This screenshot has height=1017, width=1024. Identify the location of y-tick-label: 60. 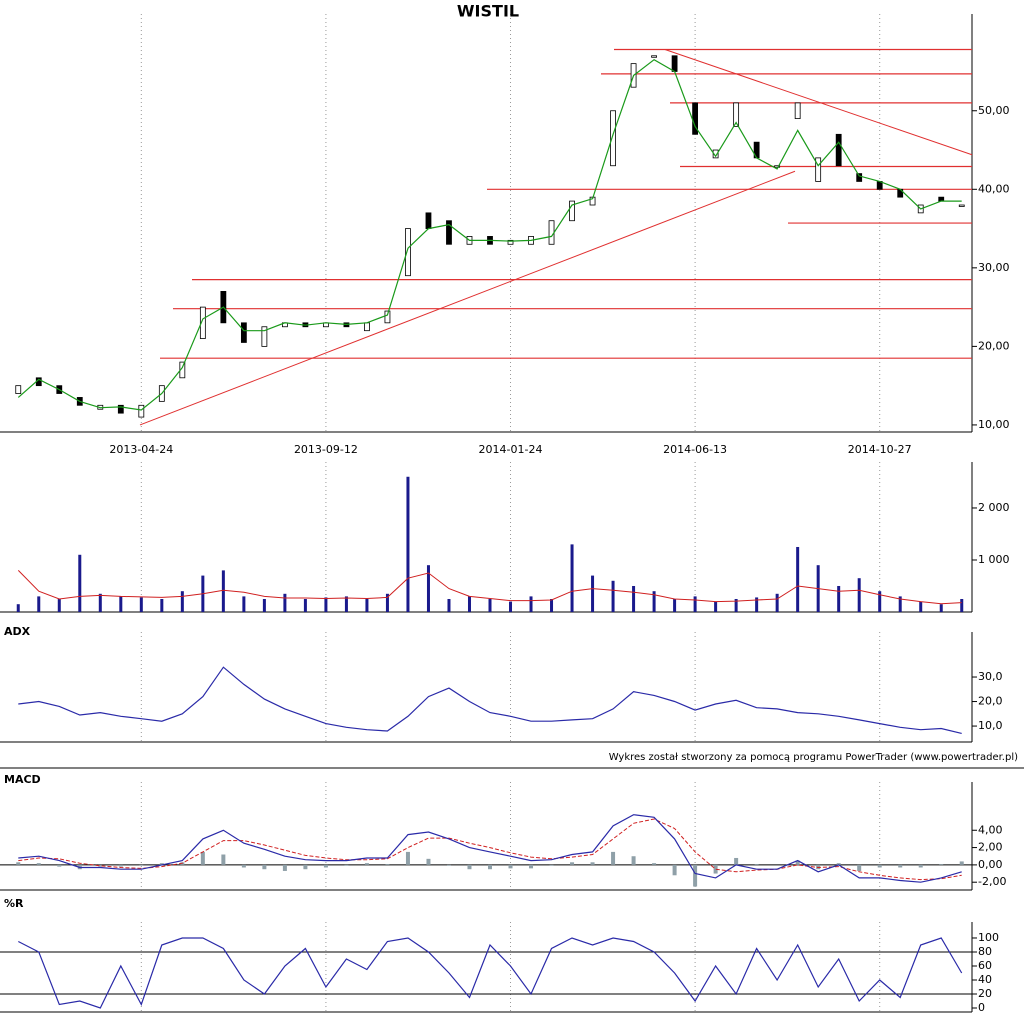
(985, 965).